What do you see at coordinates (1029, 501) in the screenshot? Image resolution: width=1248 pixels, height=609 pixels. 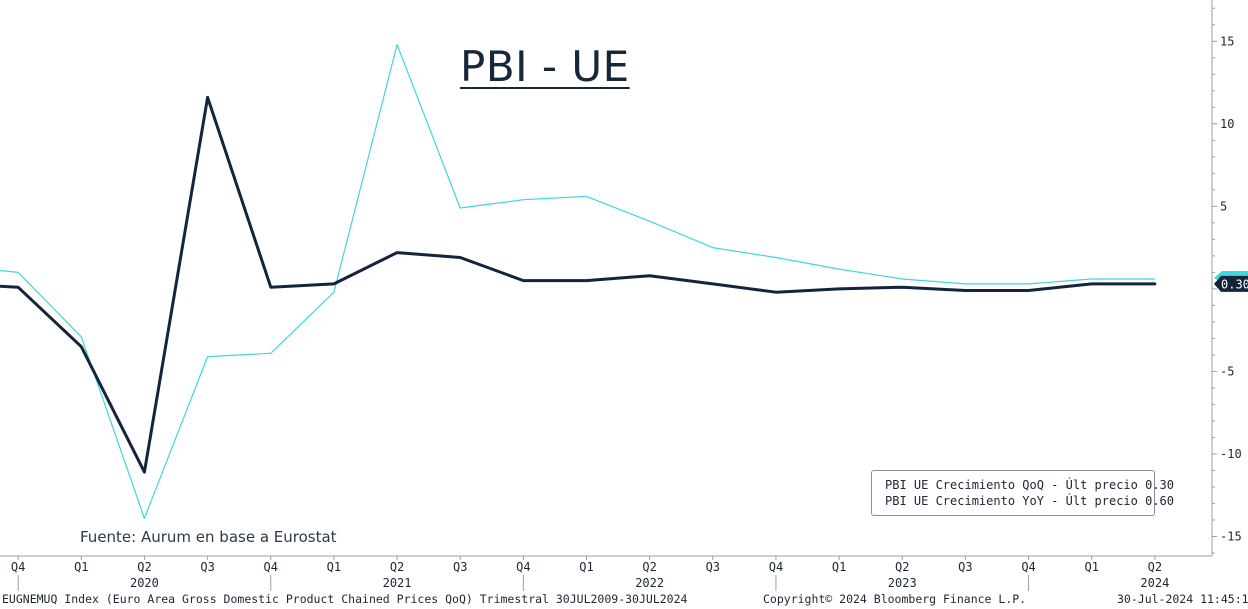 I see `legend-label-yoy: PBI UE Crecimiento YoY - Últ precio 0.60` at bounding box center [1029, 501].